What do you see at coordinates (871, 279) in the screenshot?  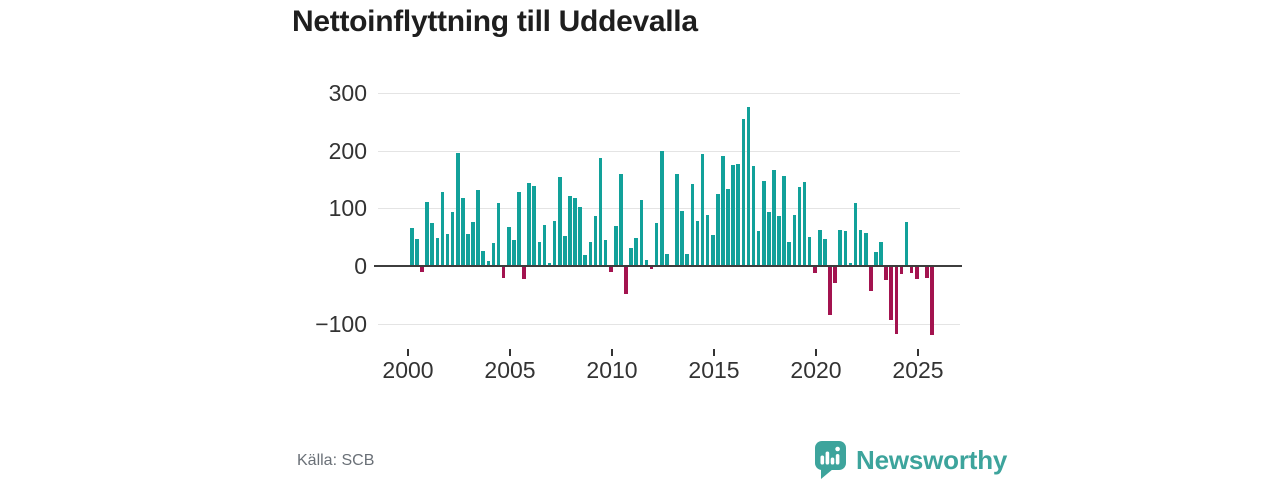 I see `bar-2022-q3` at bounding box center [871, 279].